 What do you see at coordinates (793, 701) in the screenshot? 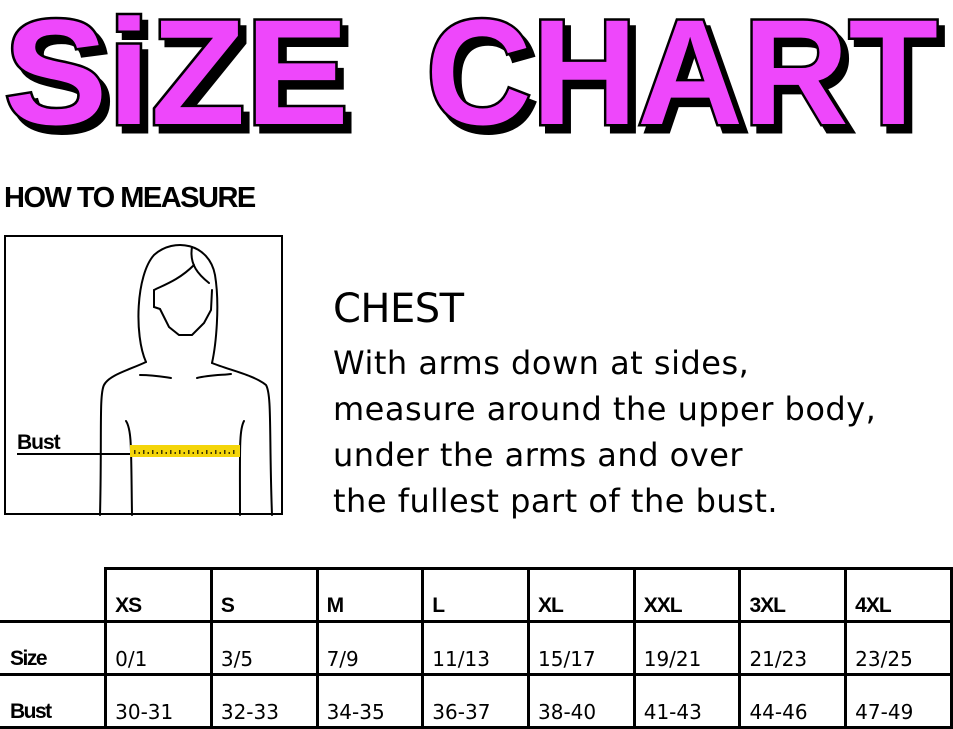
I see `table-cell: 44-46` at bounding box center [793, 701].